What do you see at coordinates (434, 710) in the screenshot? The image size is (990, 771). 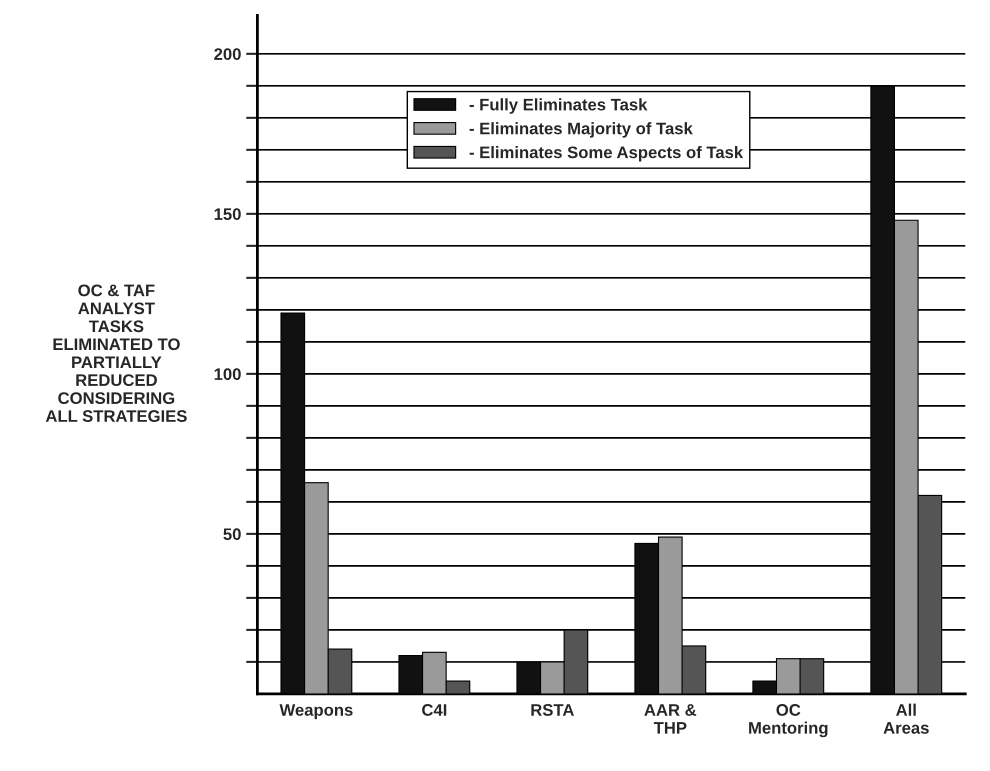 I see `x-tick-label: C4I` at bounding box center [434, 710].